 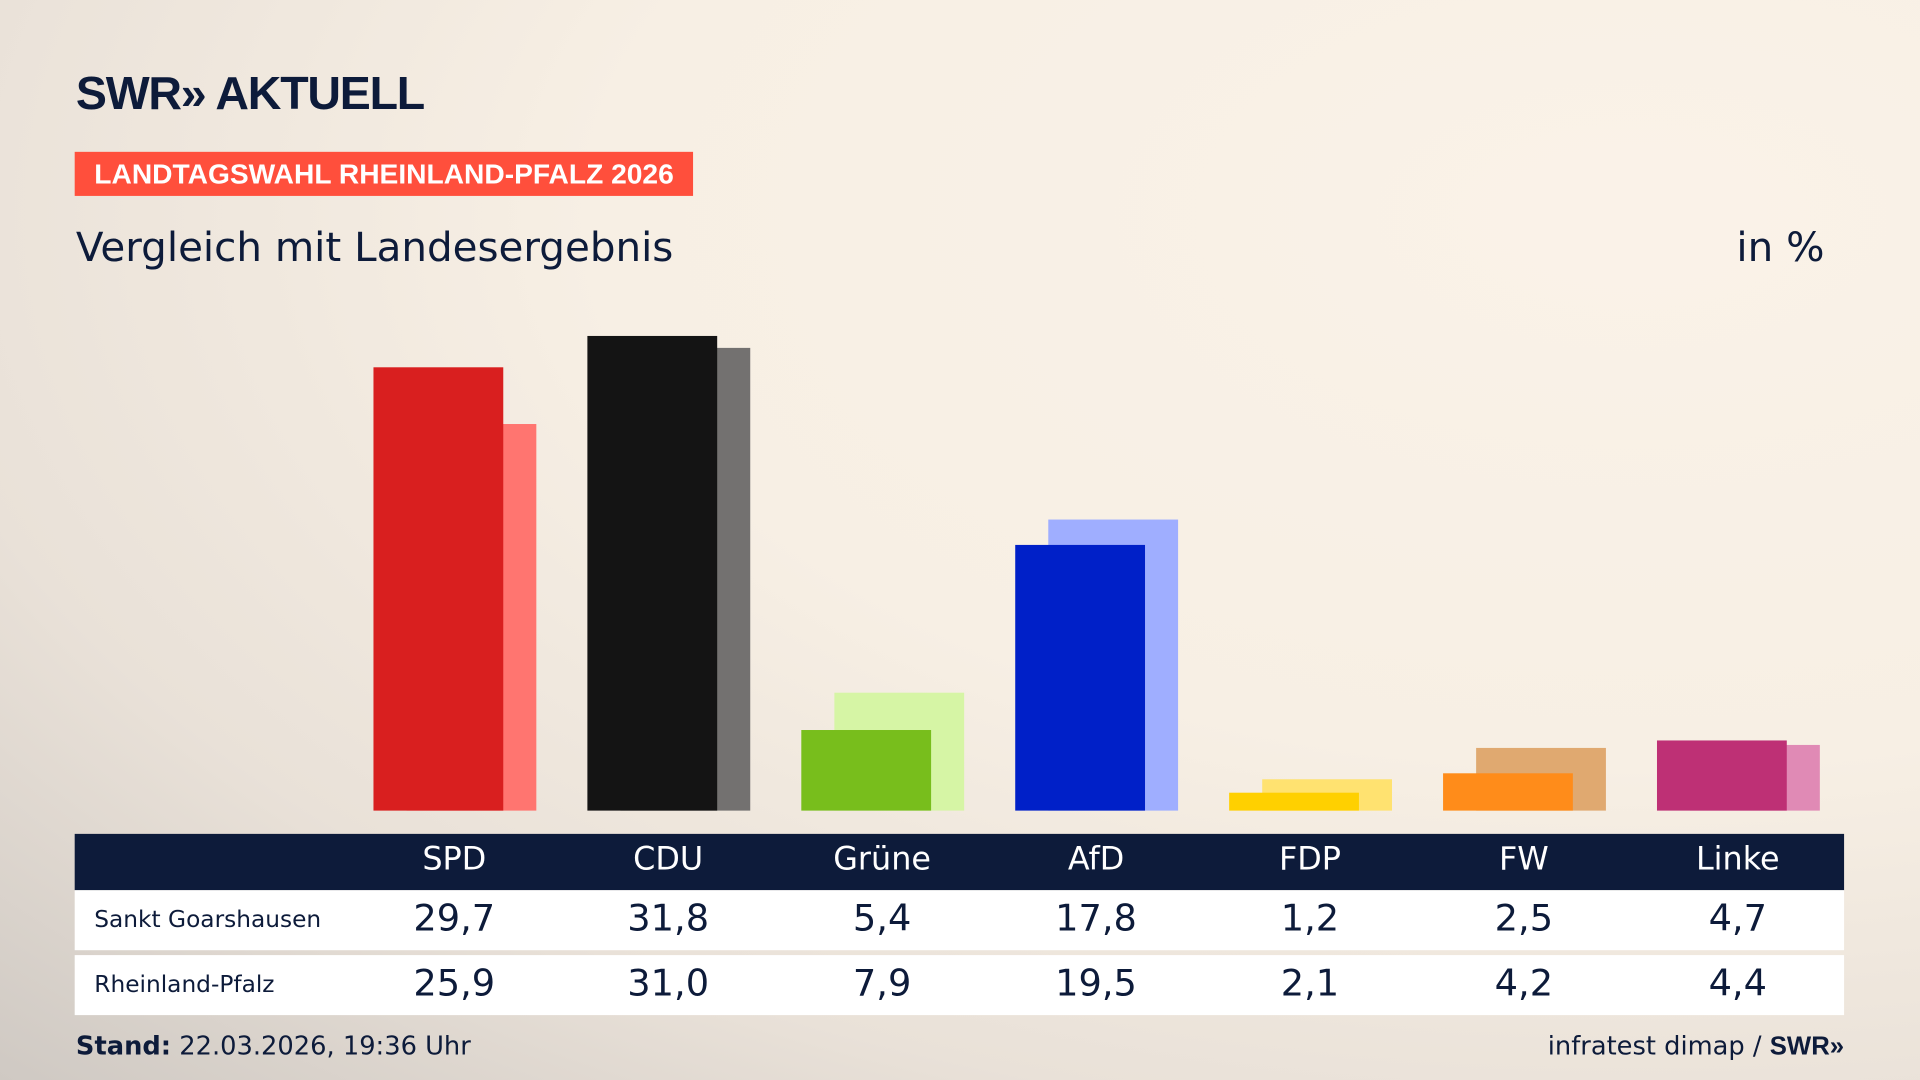 I want to click on unit-label: in %, so click(x=1780, y=246).